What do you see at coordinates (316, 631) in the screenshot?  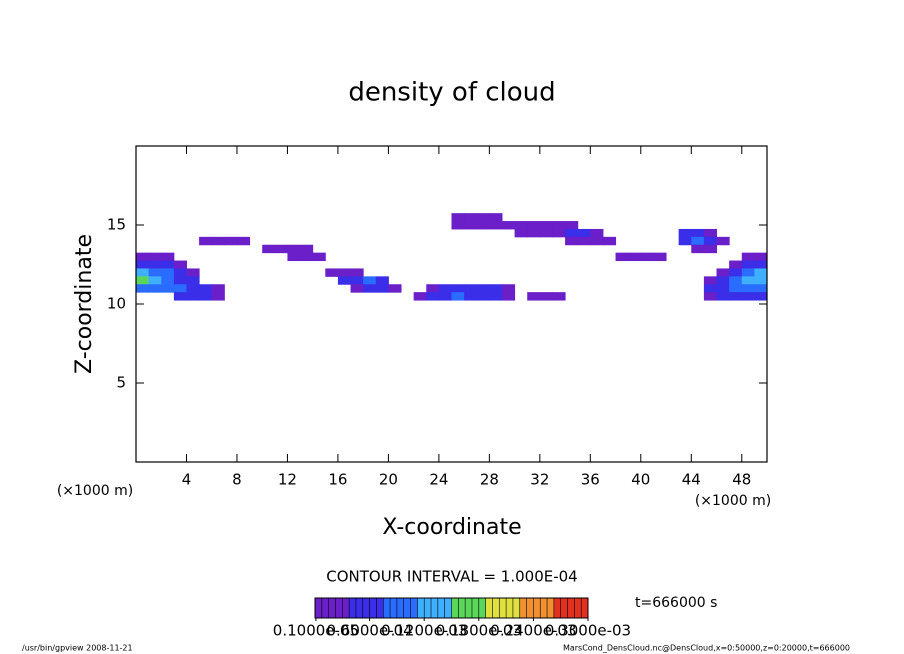 I see `colorbar-tick-label: 0.1000e-05` at bounding box center [316, 631].